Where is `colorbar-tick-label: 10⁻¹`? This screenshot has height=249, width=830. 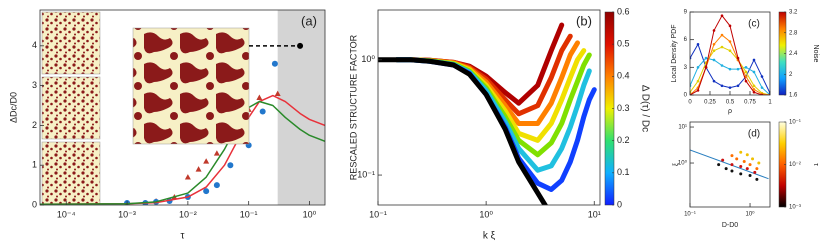
colorbar-tick-label: 10⁻¹ is located at coordinates (795, 123).